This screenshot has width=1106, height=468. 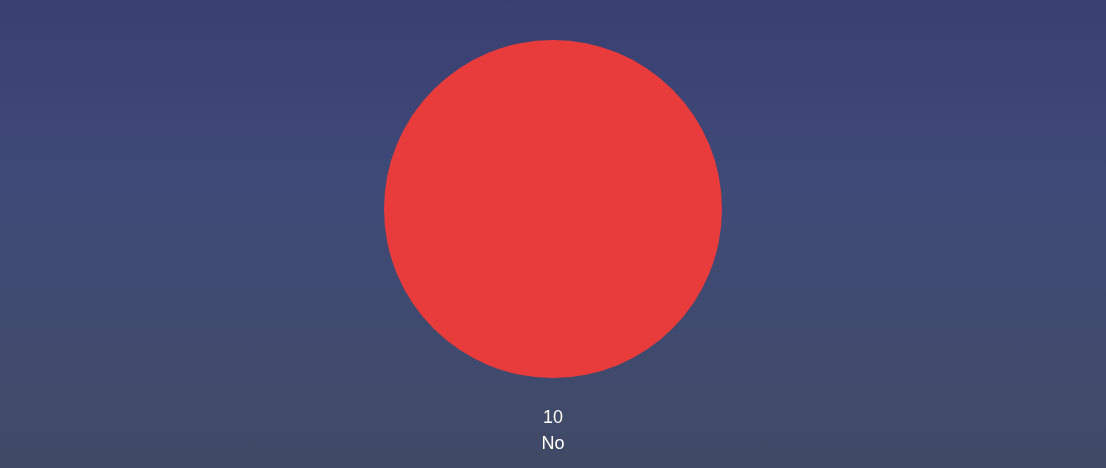 What do you see at coordinates (553, 416) in the screenshot?
I see `data-label: 10` at bounding box center [553, 416].